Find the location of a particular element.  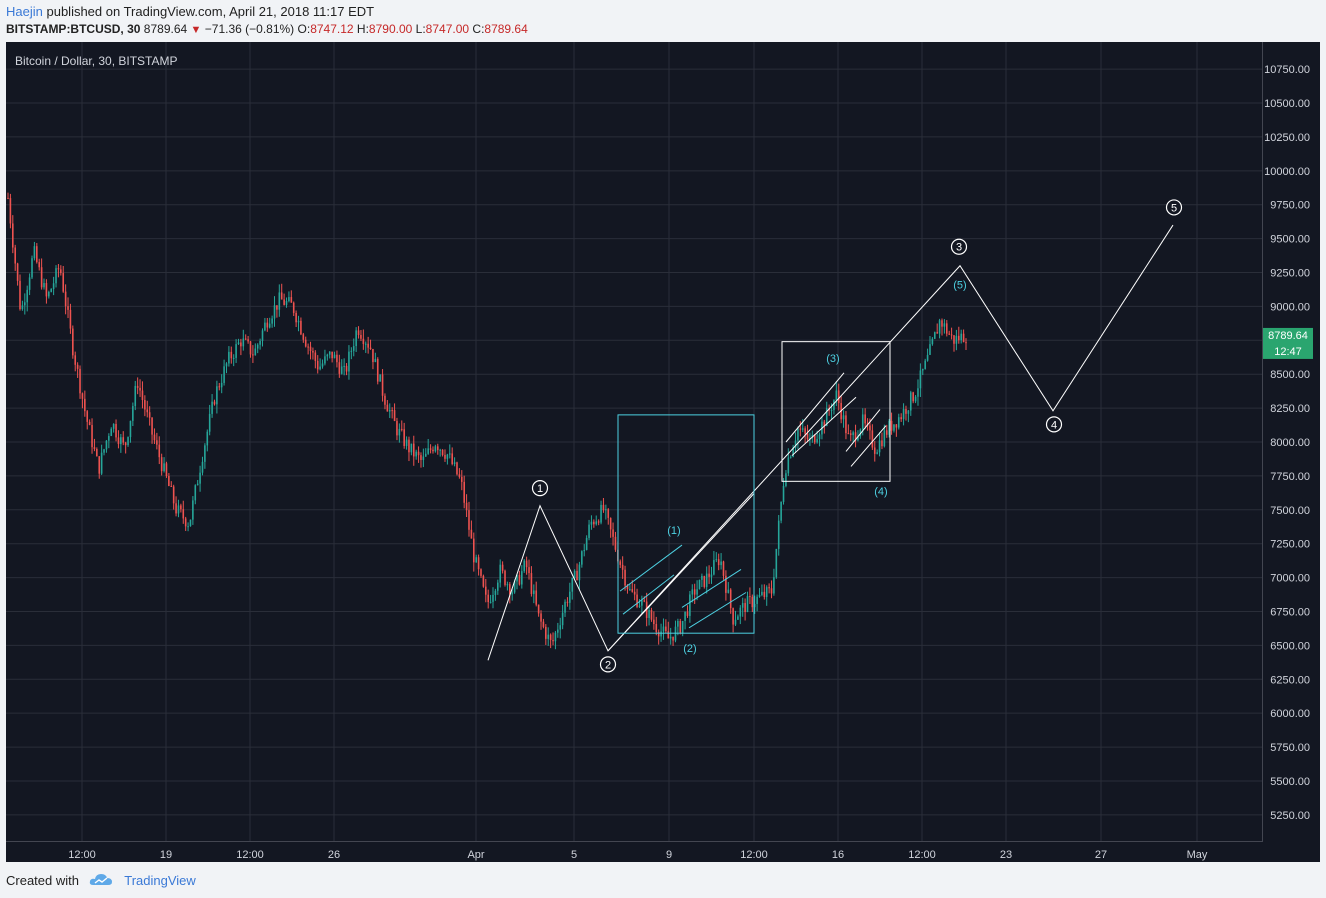

price-tag-bg is located at coordinates (1288, 343).